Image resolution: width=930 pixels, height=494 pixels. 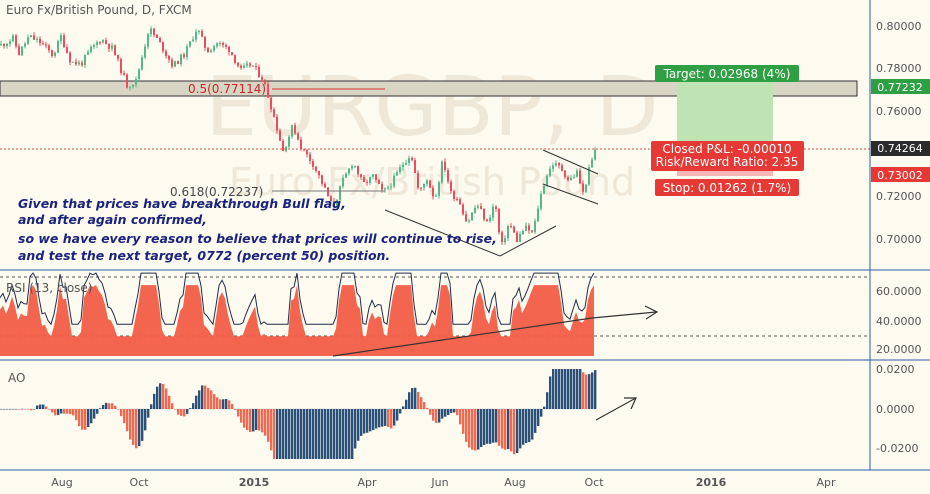 What do you see at coordinates (727, 187) in the screenshot?
I see `stop-badge` at bounding box center [727, 187].